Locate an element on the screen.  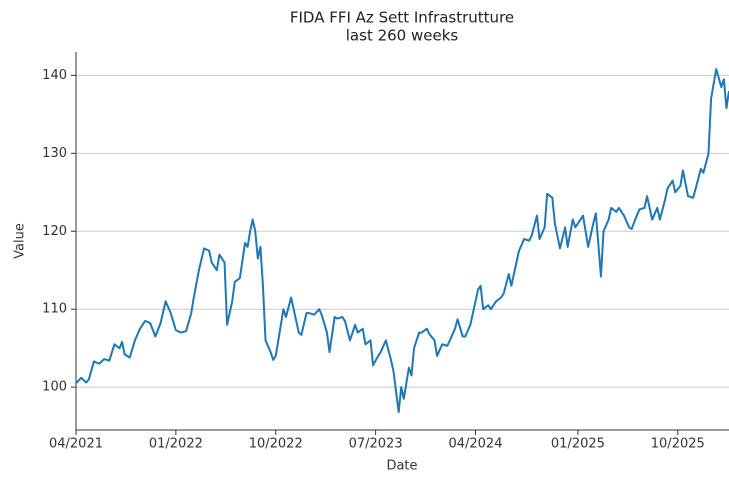
x-tick-label: 07/2023 is located at coordinates (376, 444).